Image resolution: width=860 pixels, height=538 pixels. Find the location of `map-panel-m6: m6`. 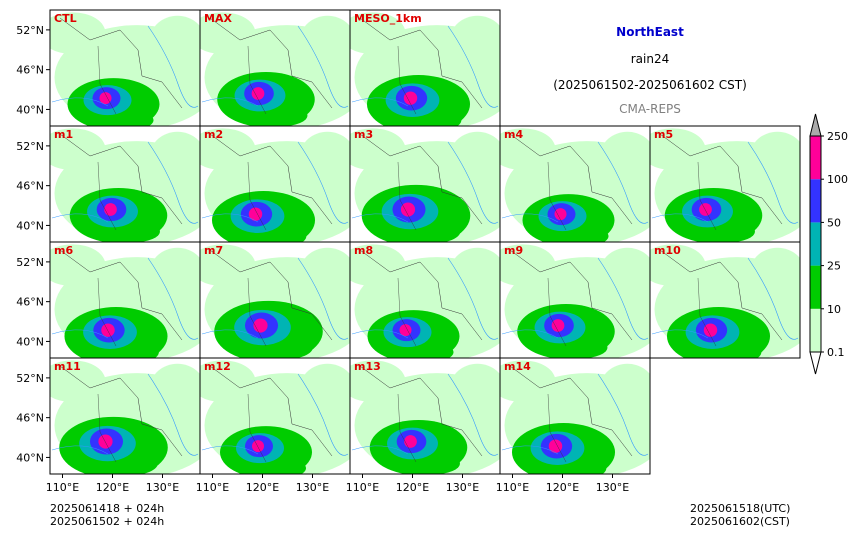

map-panel-m6: m6 is located at coordinates (125, 300).